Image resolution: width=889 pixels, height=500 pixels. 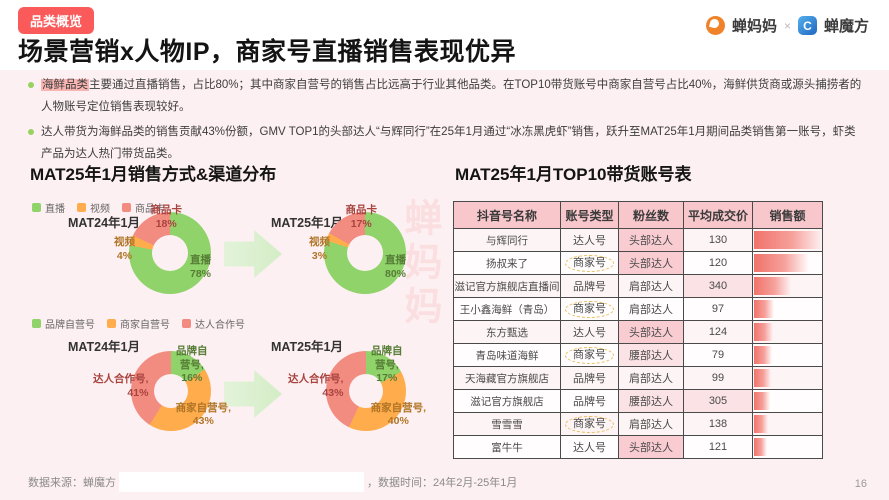 I want to click on method-legend: 直播 视频 商品卡, so click(x=98, y=207).